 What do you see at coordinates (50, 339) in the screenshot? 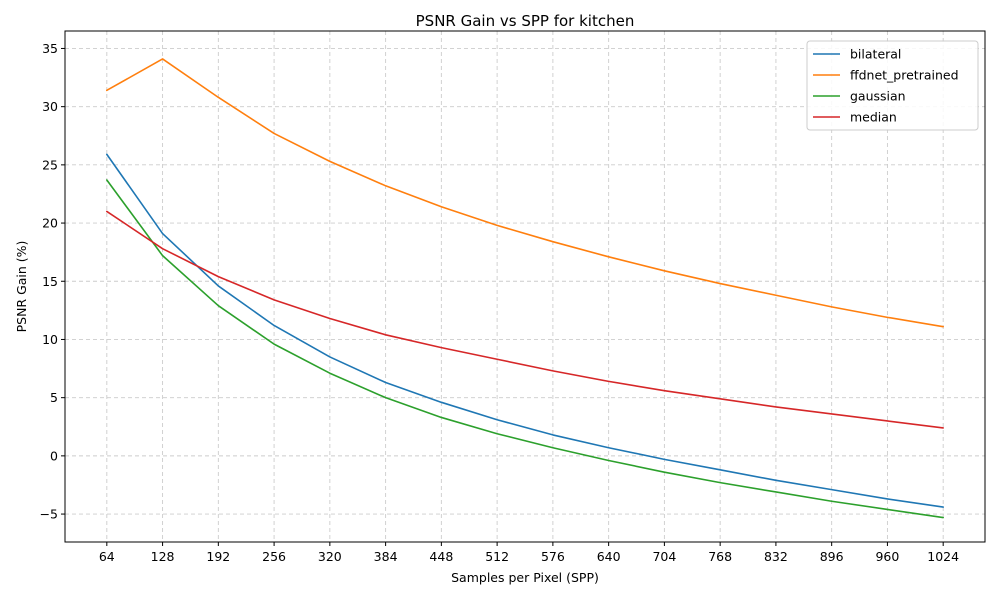
I see `y-tick-label: 10` at bounding box center [50, 339].